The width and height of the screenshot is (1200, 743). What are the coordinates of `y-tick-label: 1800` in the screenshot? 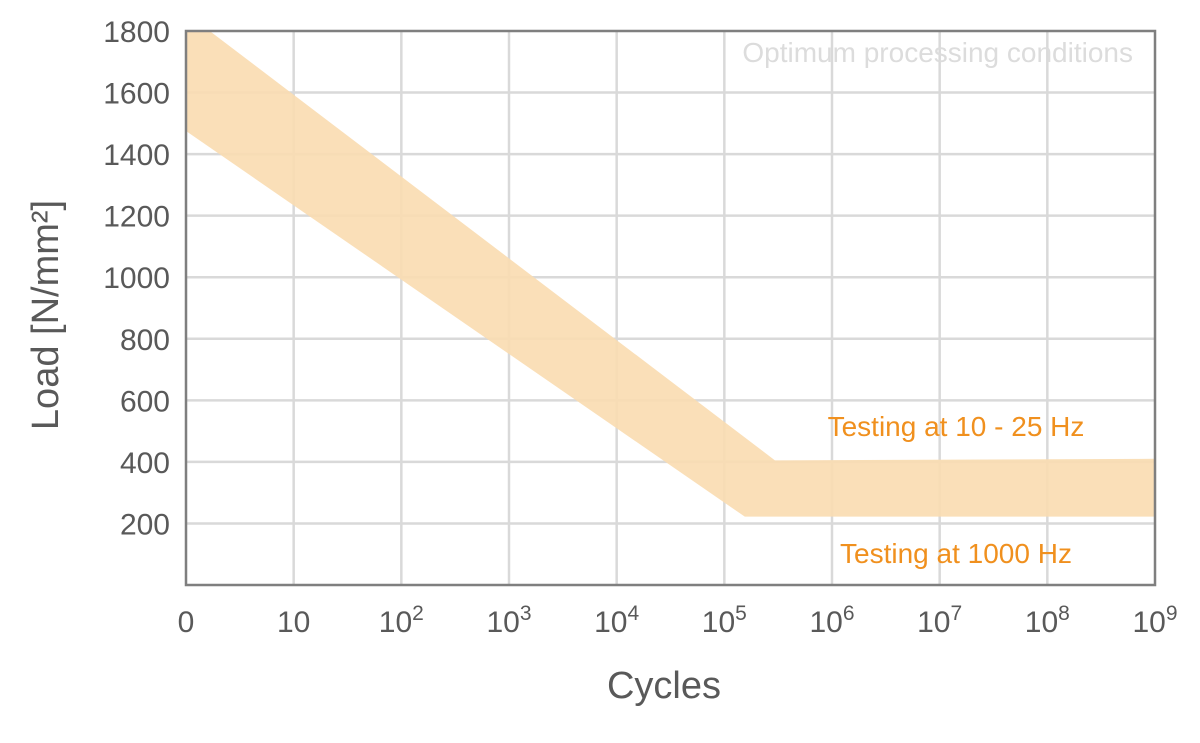 It's located at (136, 32).